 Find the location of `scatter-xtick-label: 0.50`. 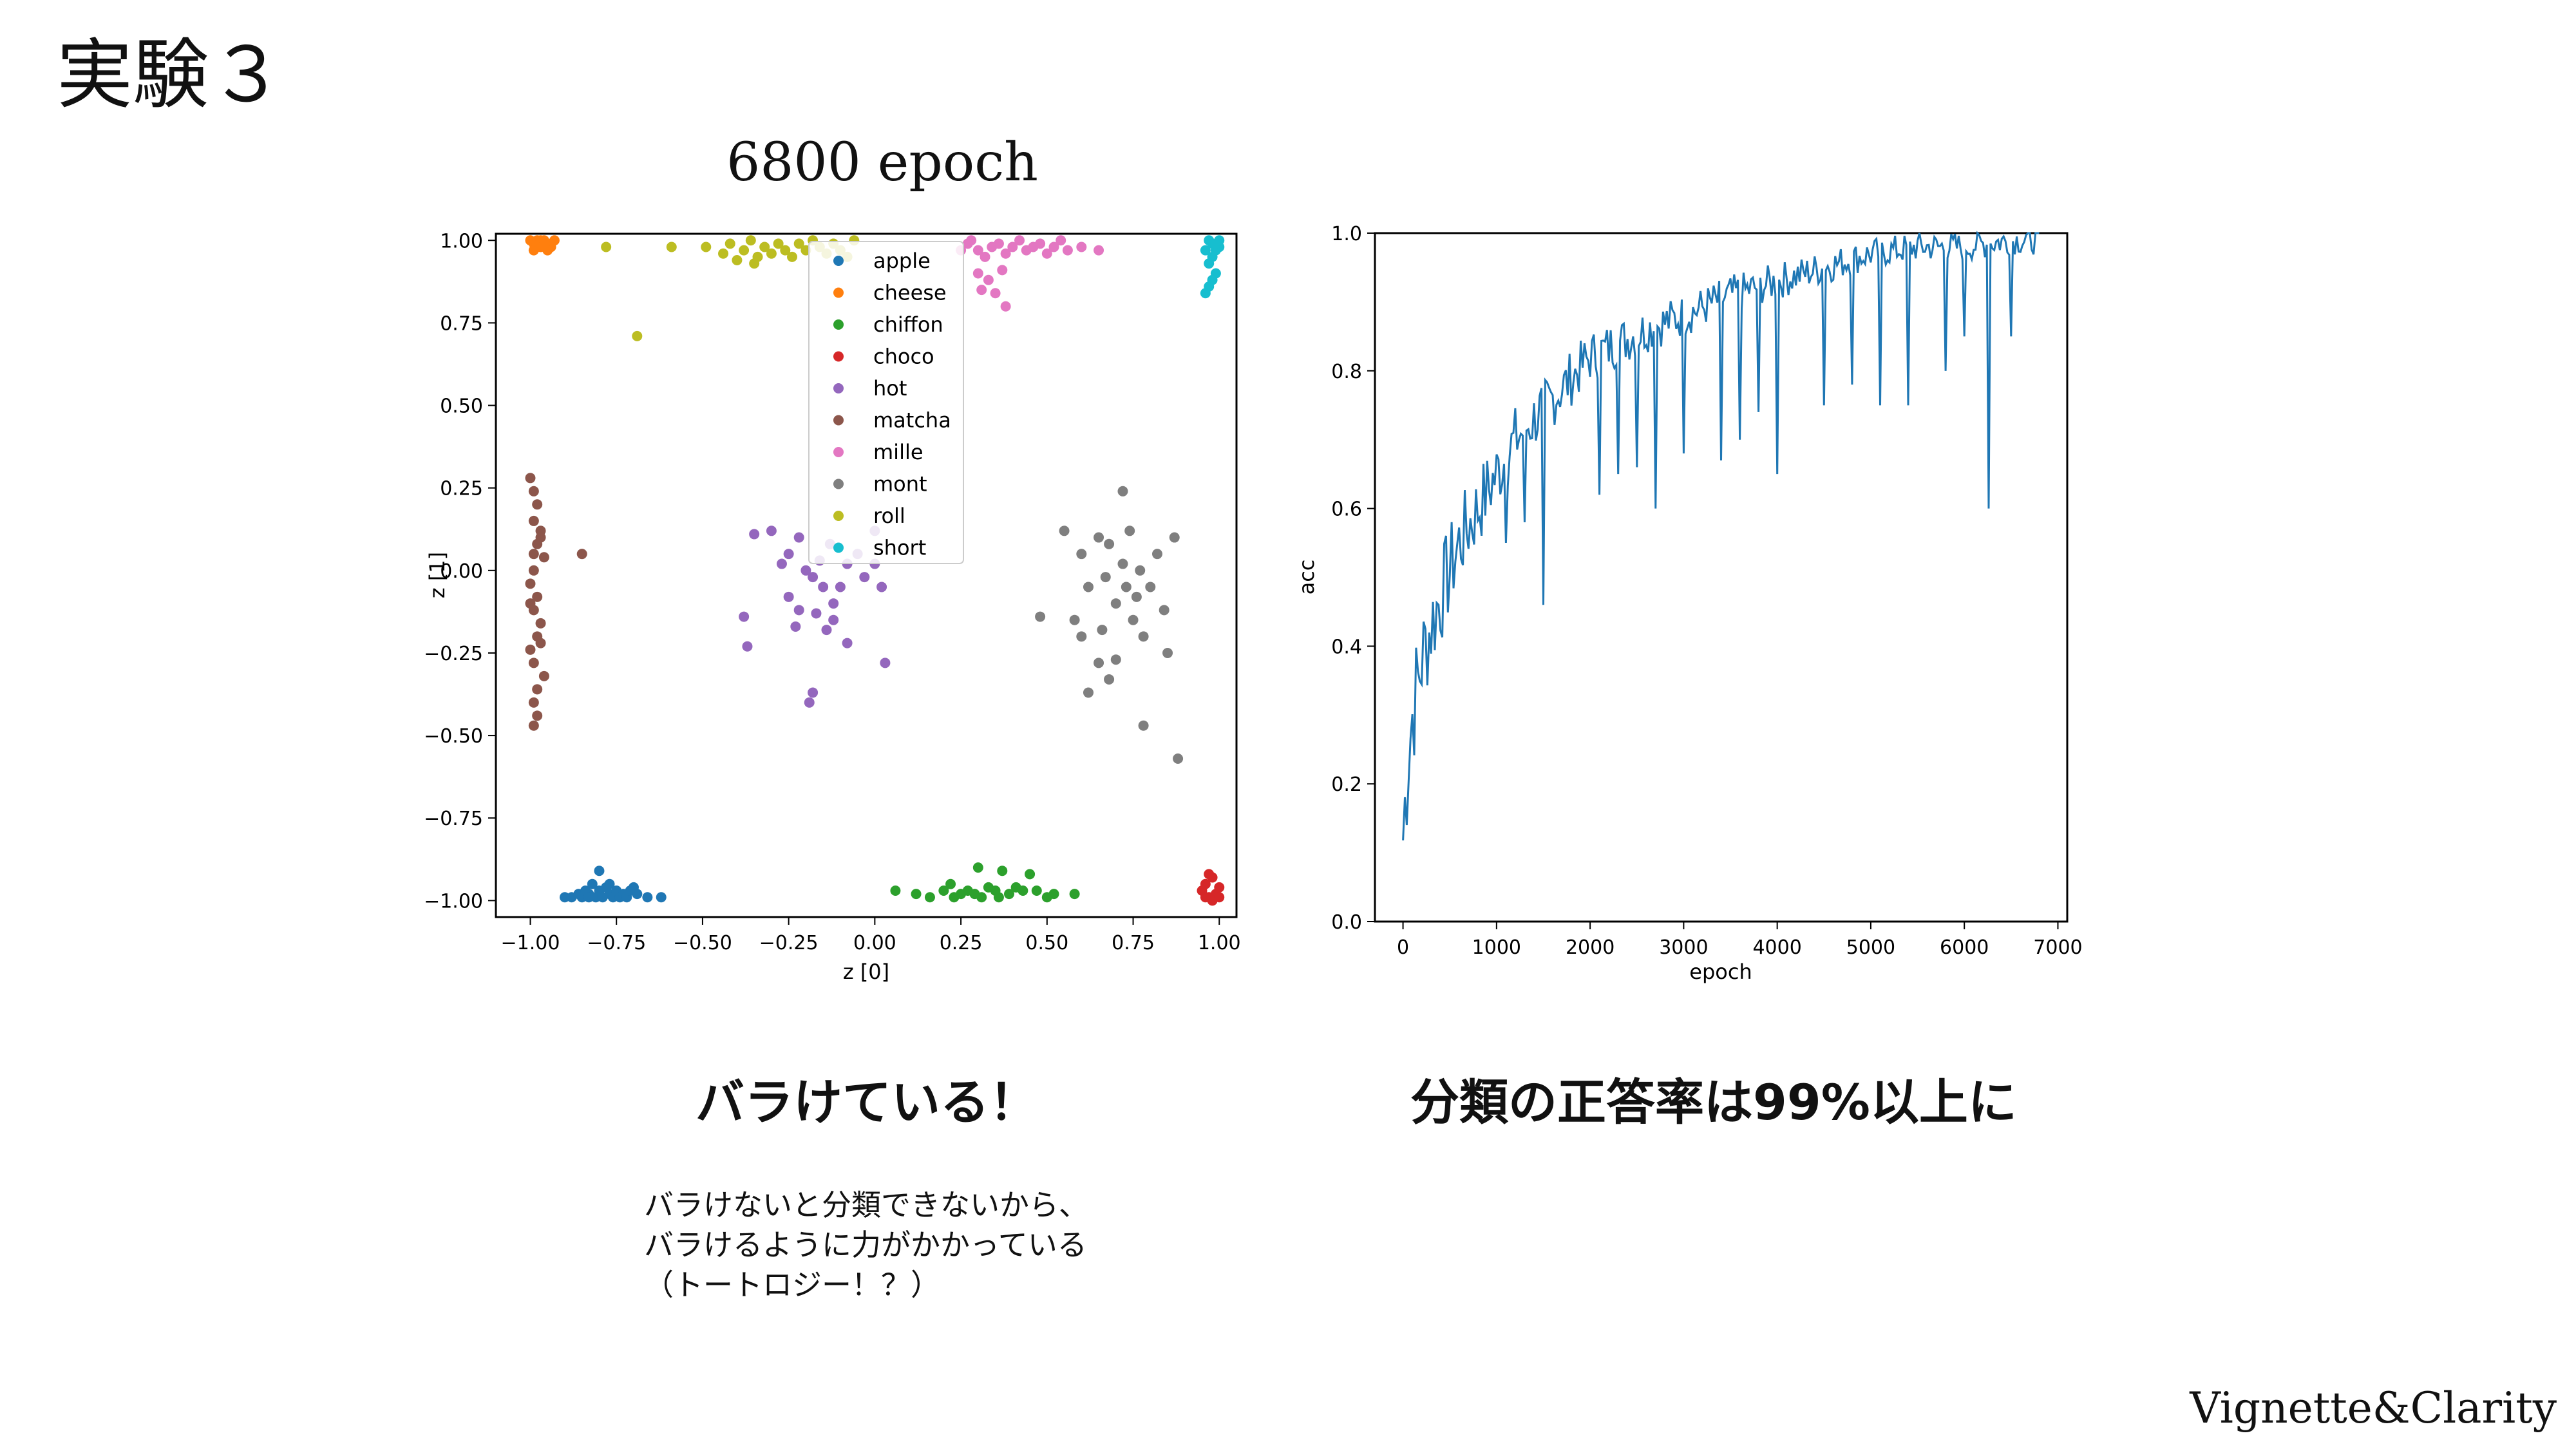

scatter-xtick-label: 0.50 is located at coordinates (1046, 943).